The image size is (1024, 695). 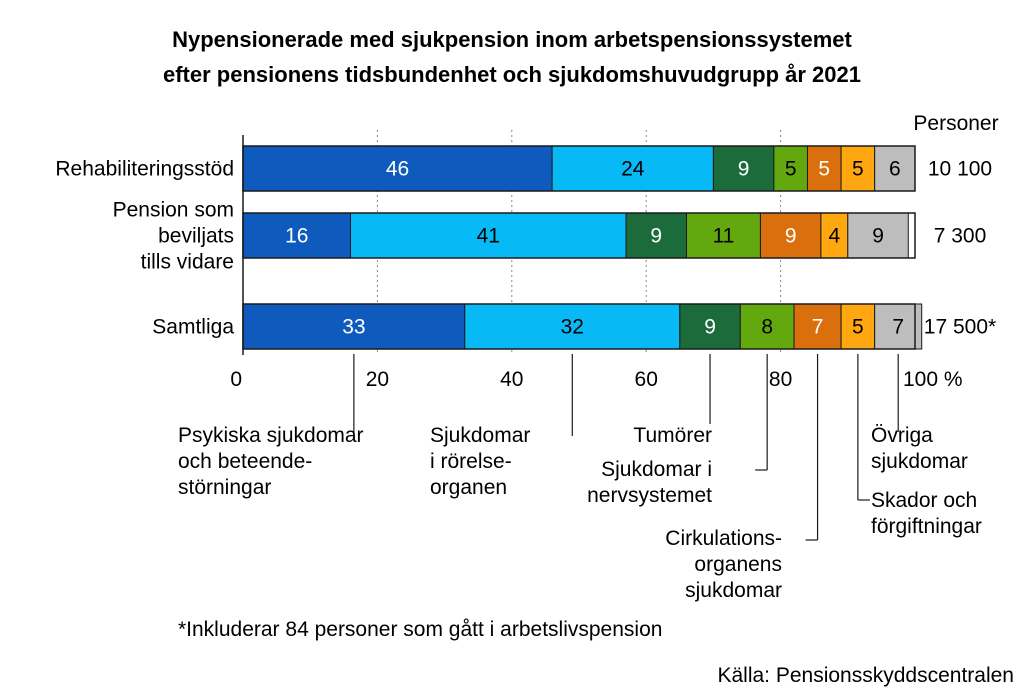 I want to click on x-tick-label: 20, so click(x=377, y=379).